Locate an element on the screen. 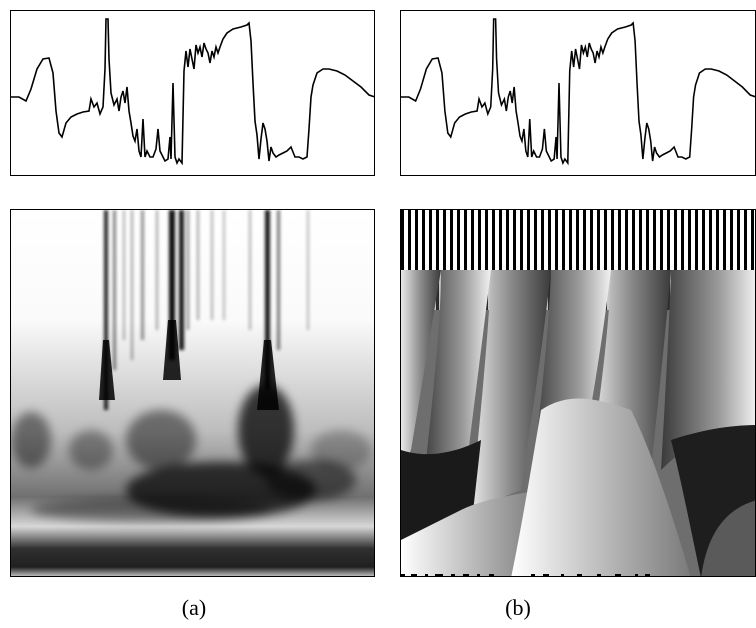 This screenshot has height=628, width=756. signal-plot-a is located at coordinates (192, 93).